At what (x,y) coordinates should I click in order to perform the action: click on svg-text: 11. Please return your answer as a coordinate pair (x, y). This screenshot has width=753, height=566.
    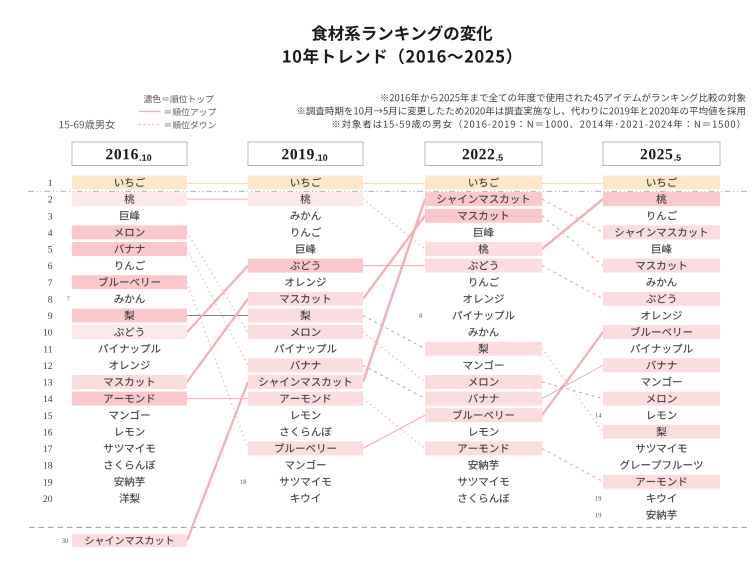
    Looking at the image, I should click on (47, 349).